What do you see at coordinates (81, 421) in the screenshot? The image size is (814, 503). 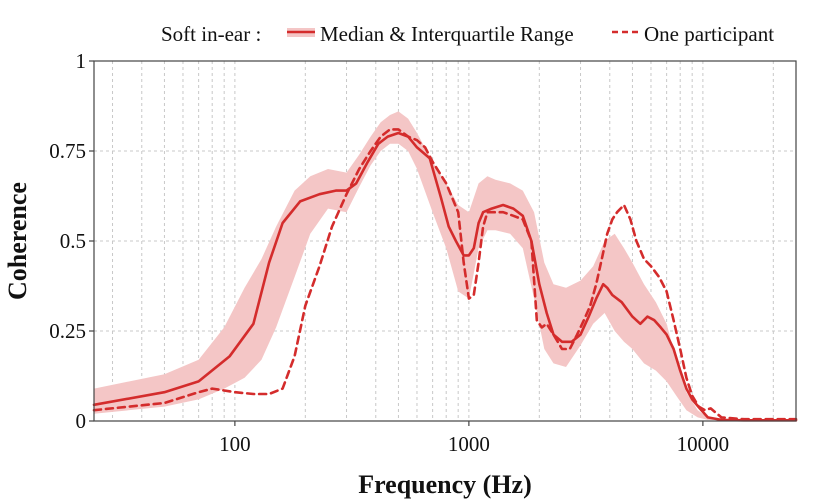 I see `y-tick-label: 0` at bounding box center [81, 421].